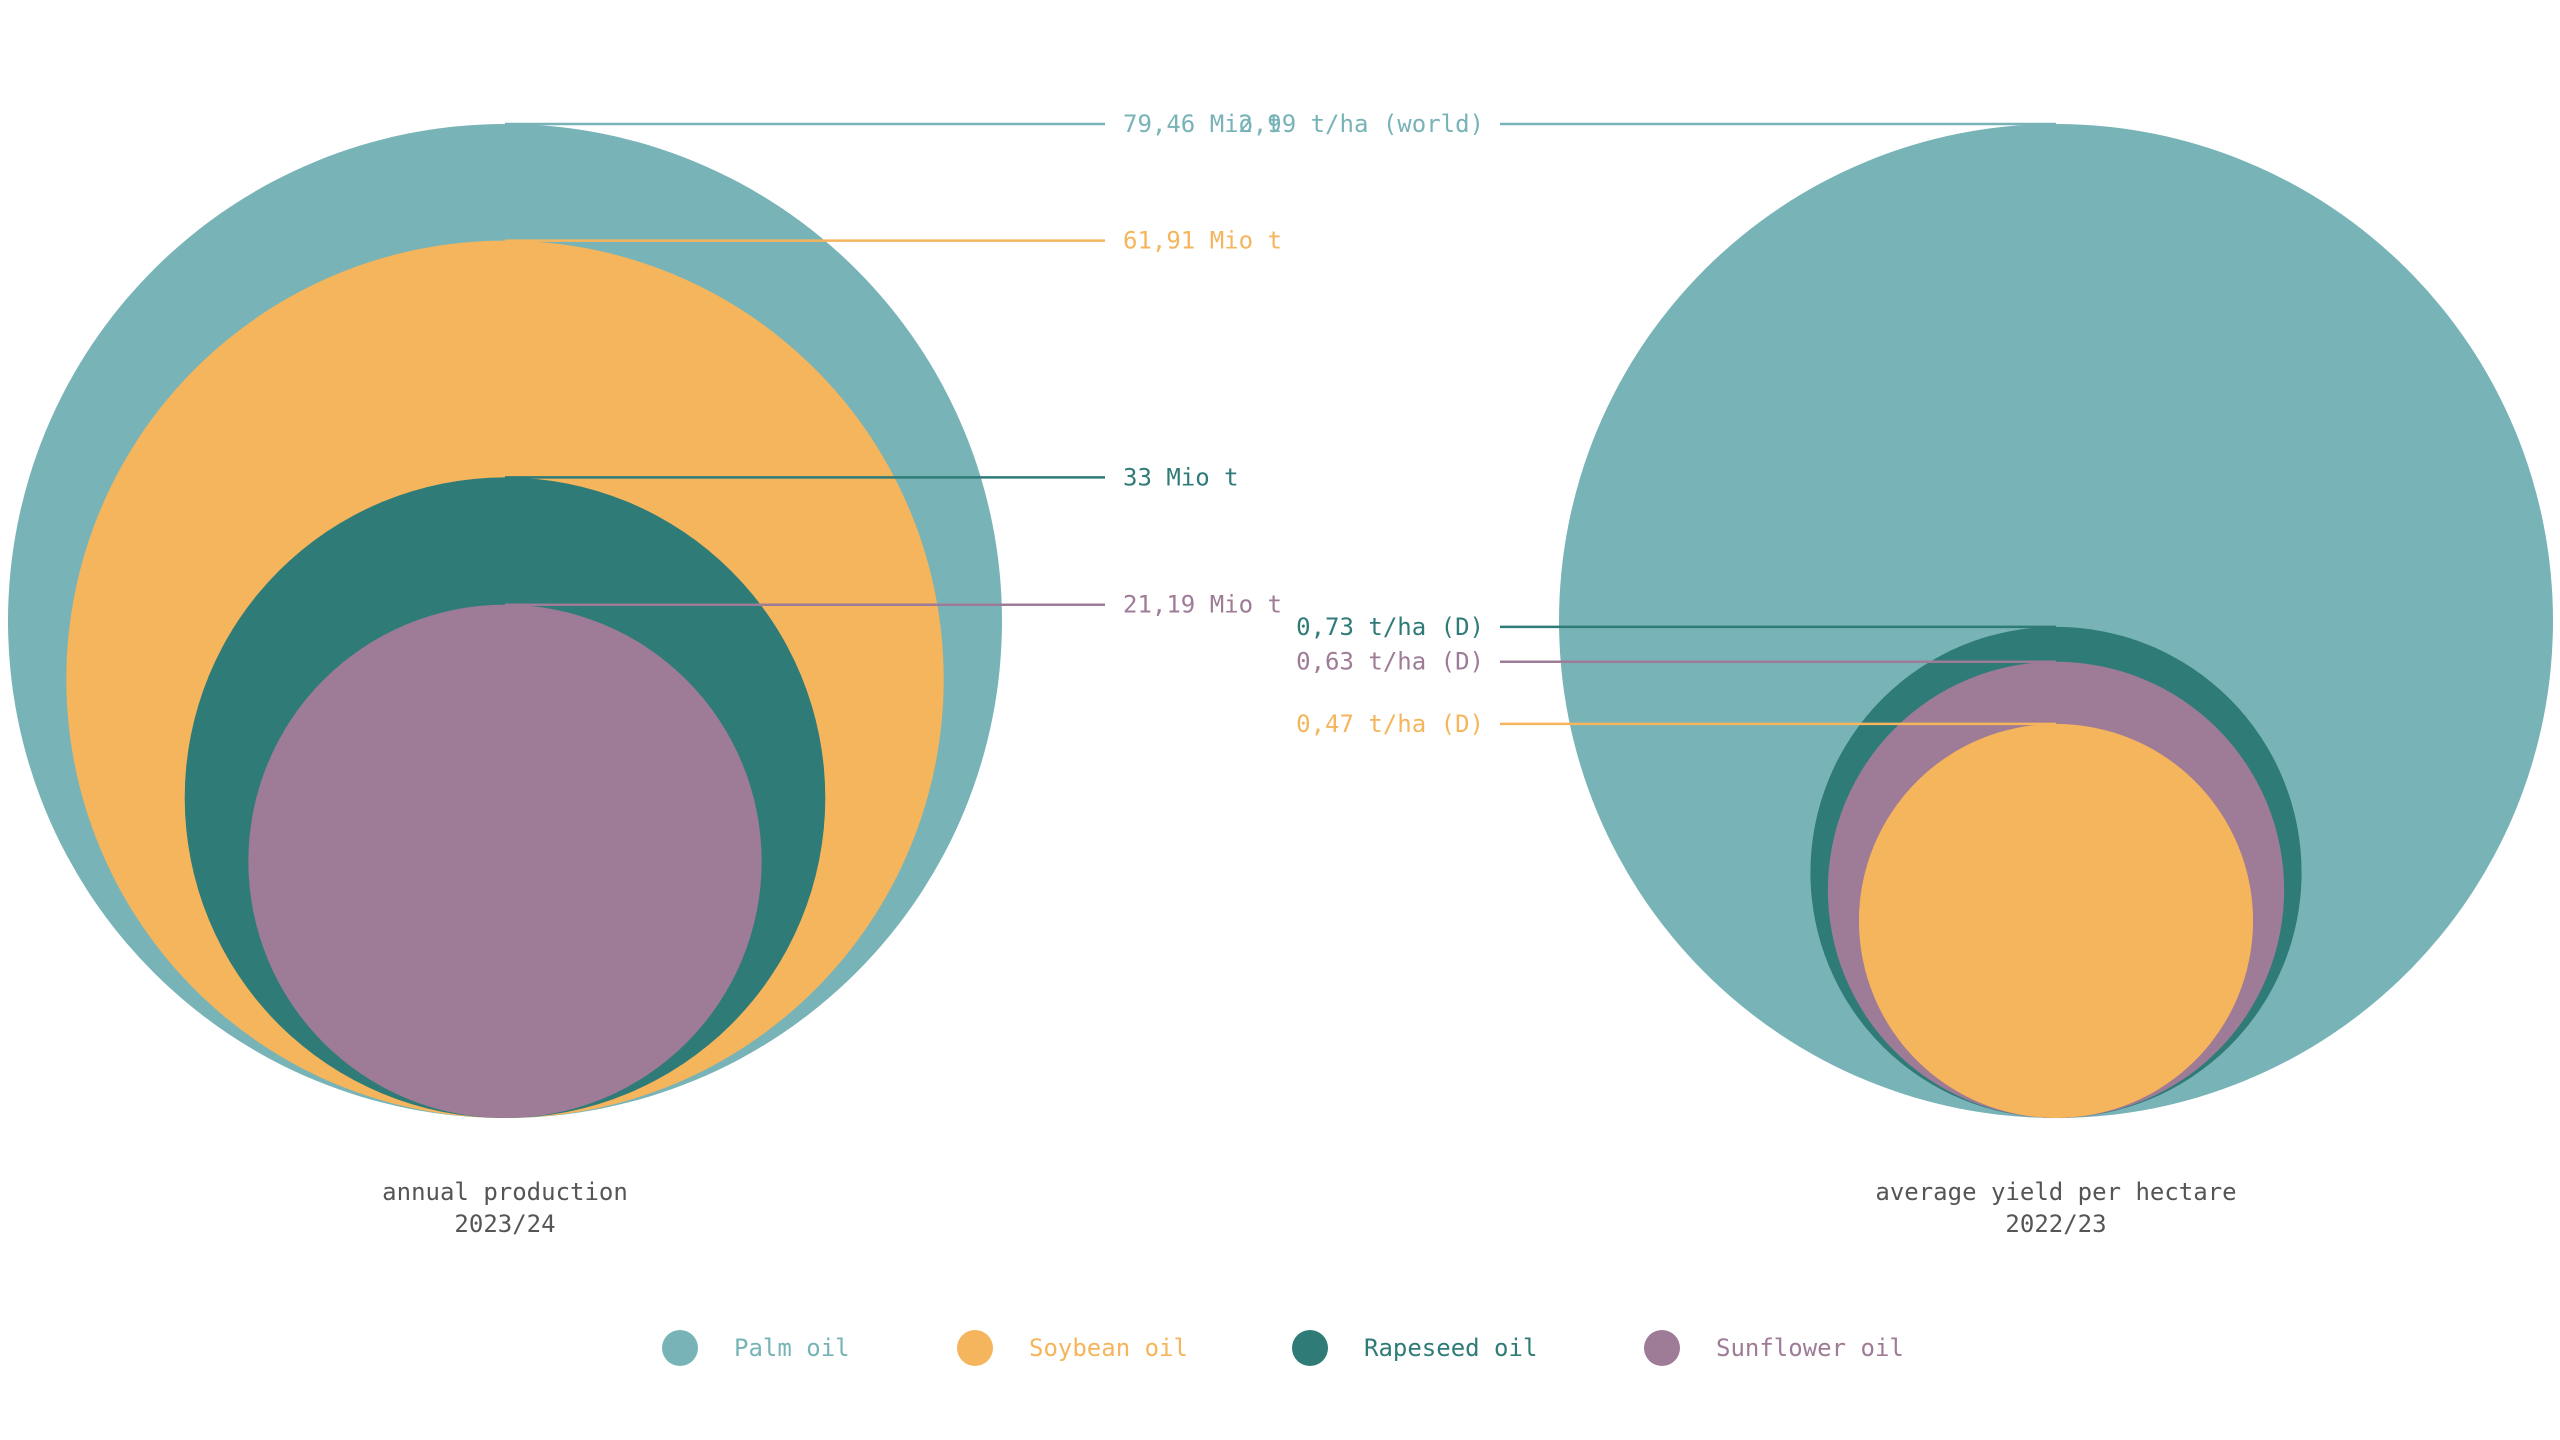 The image size is (2560, 1440). Describe the element at coordinates (1202, 241) in the screenshot. I see `value-label-soybean-oil: 61,91 Mio t` at that location.